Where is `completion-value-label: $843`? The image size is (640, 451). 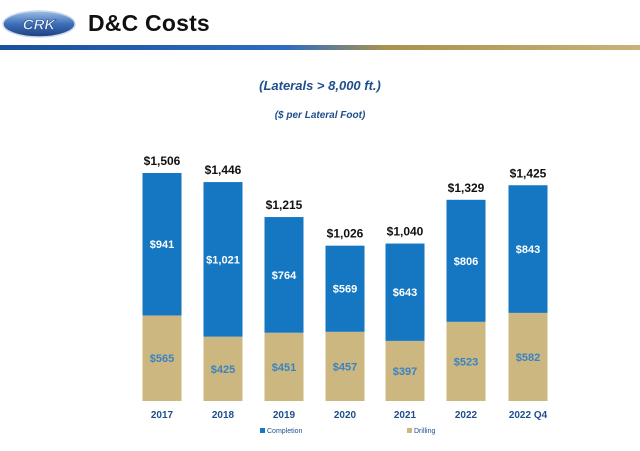
completion-value-label: $843 is located at coordinates (528, 250).